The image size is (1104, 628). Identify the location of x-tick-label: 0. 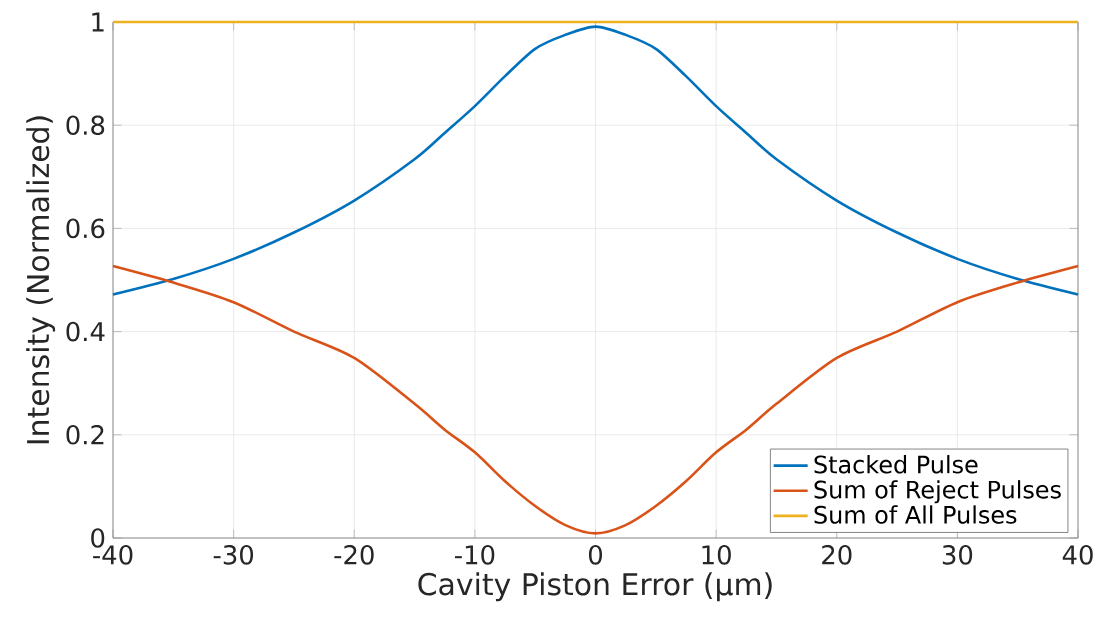
(595, 555).